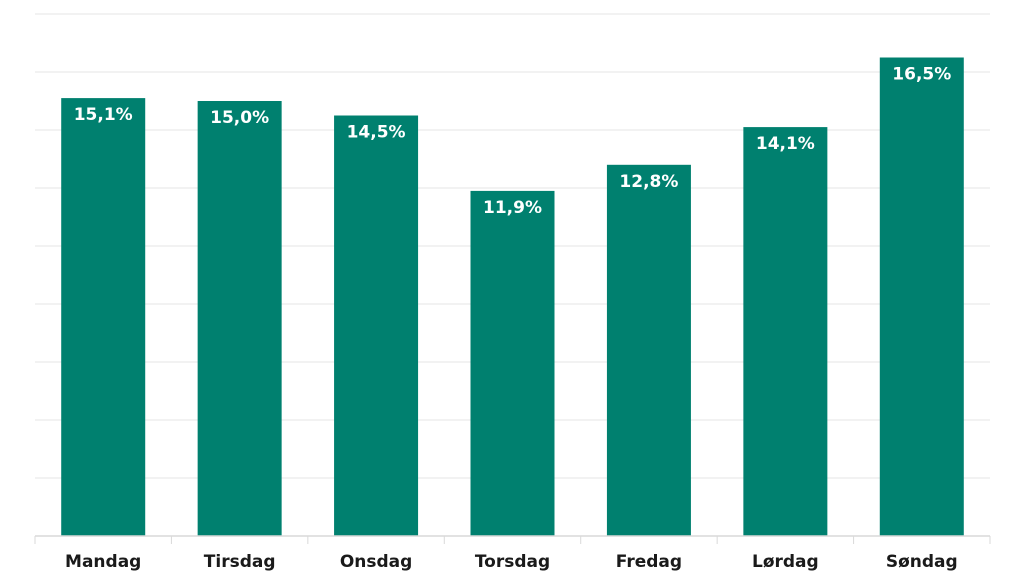 The image size is (1024, 576). Describe the element at coordinates (103, 115) in the screenshot. I see `data-label: 15,1%` at that location.